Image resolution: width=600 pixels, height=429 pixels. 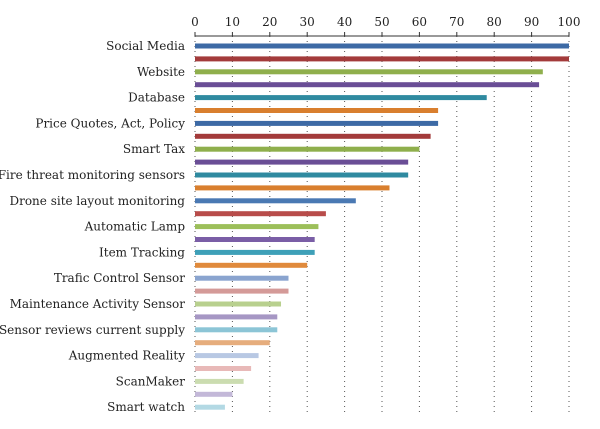 What do you see at coordinates (151, 381) in the screenshot?
I see `category-label: ScanMaker` at bounding box center [151, 381].